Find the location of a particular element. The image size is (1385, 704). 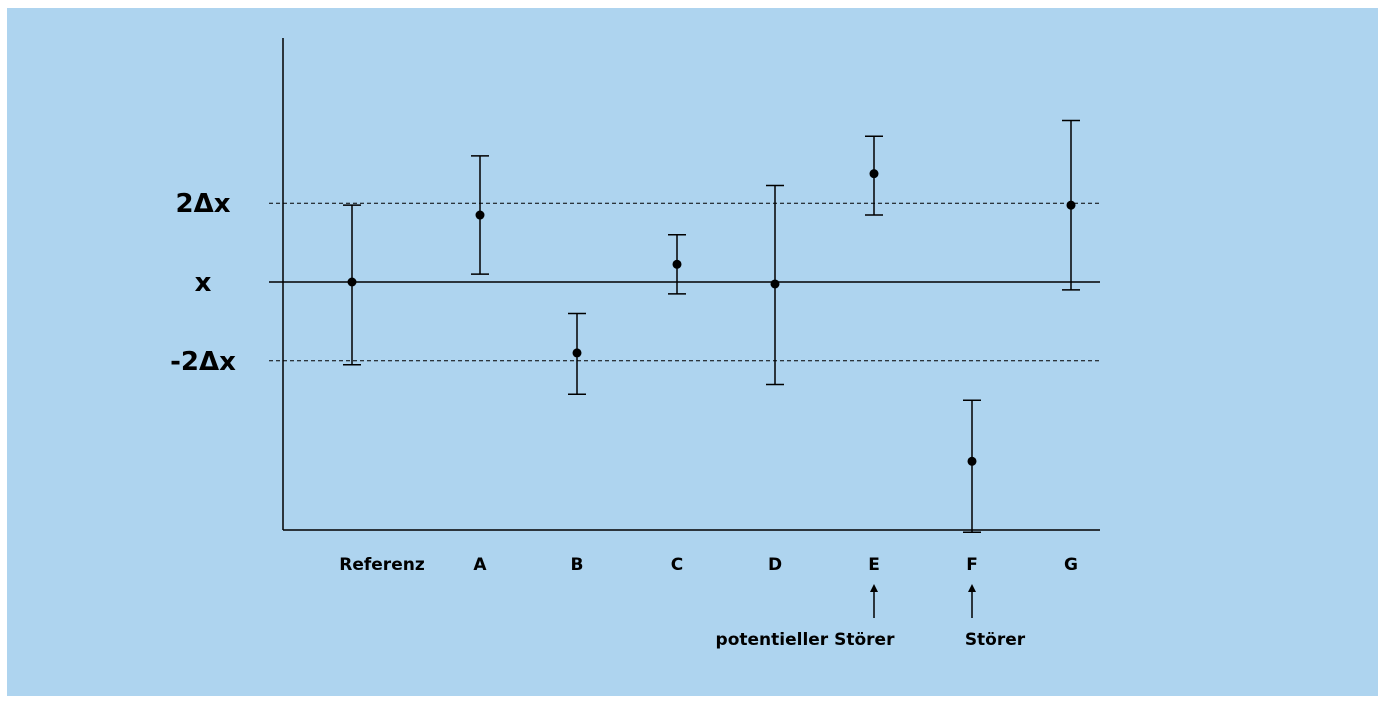

reference-lines is located at coordinates (684, 282).